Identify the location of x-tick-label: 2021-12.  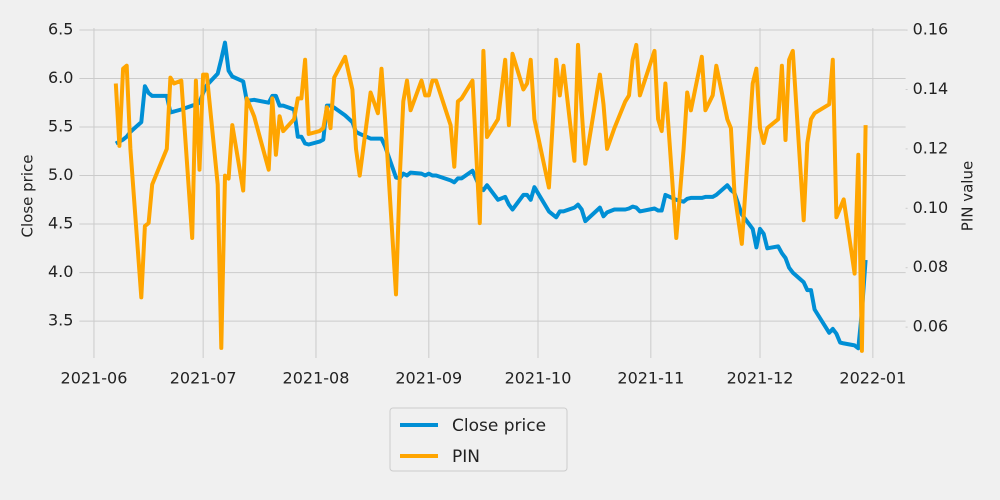
(760, 378).